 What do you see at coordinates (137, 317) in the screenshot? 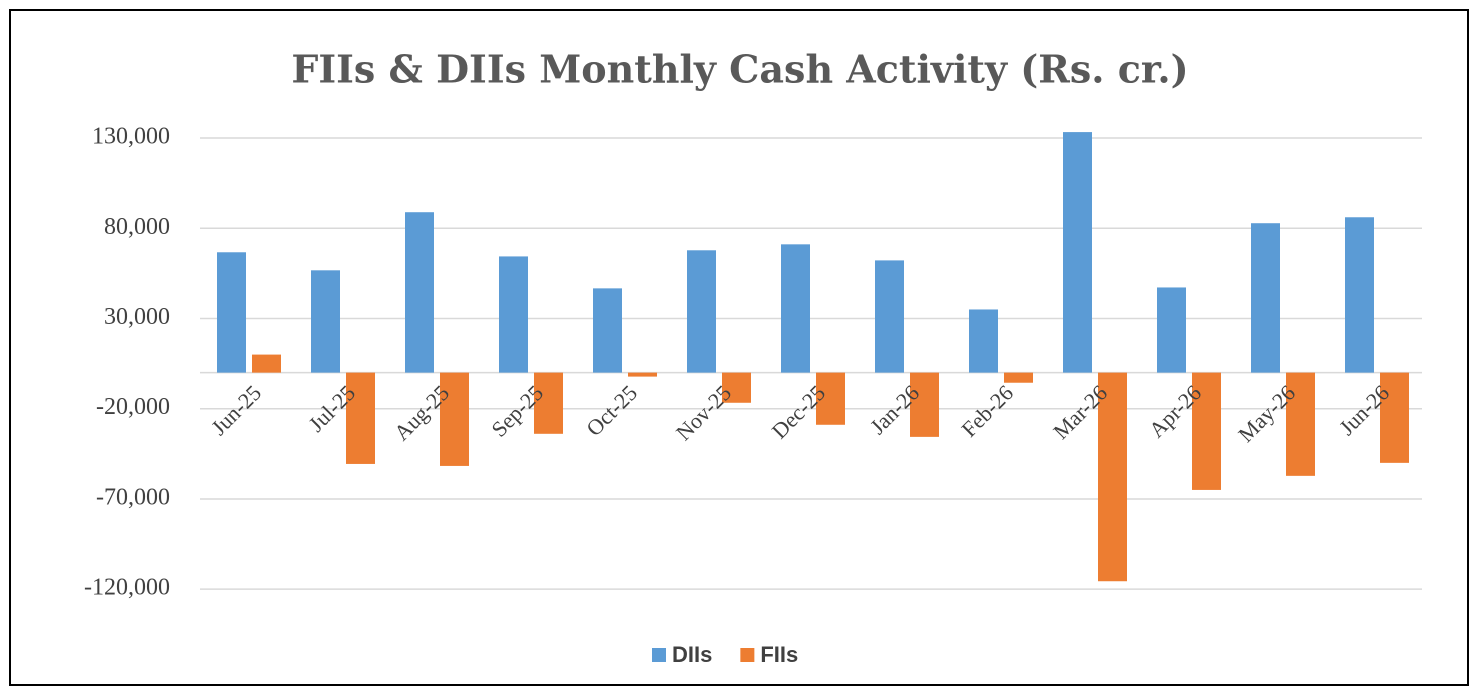
I see `y-tick-label: 30,000` at bounding box center [137, 317].